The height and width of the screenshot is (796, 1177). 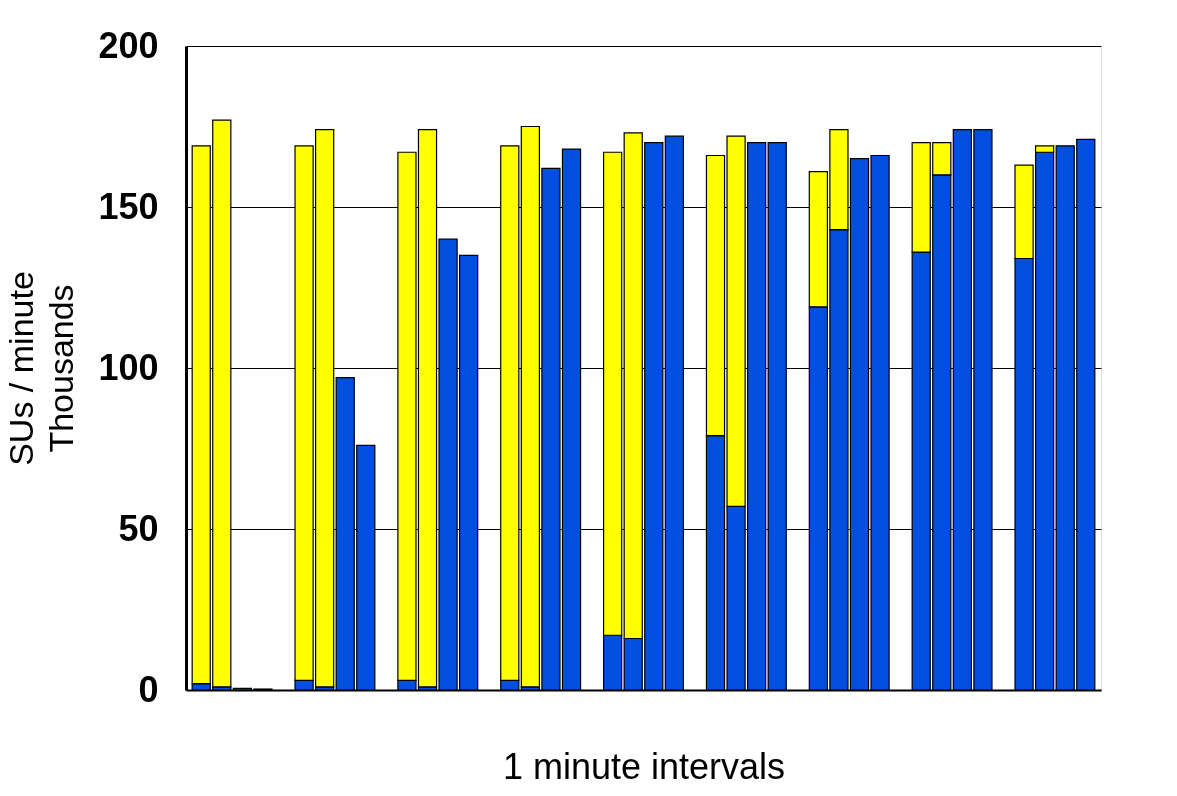 What do you see at coordinates (128, 45) in the screenshot?
I see `y-tick-label: 200` at bounding box center [128, 45].